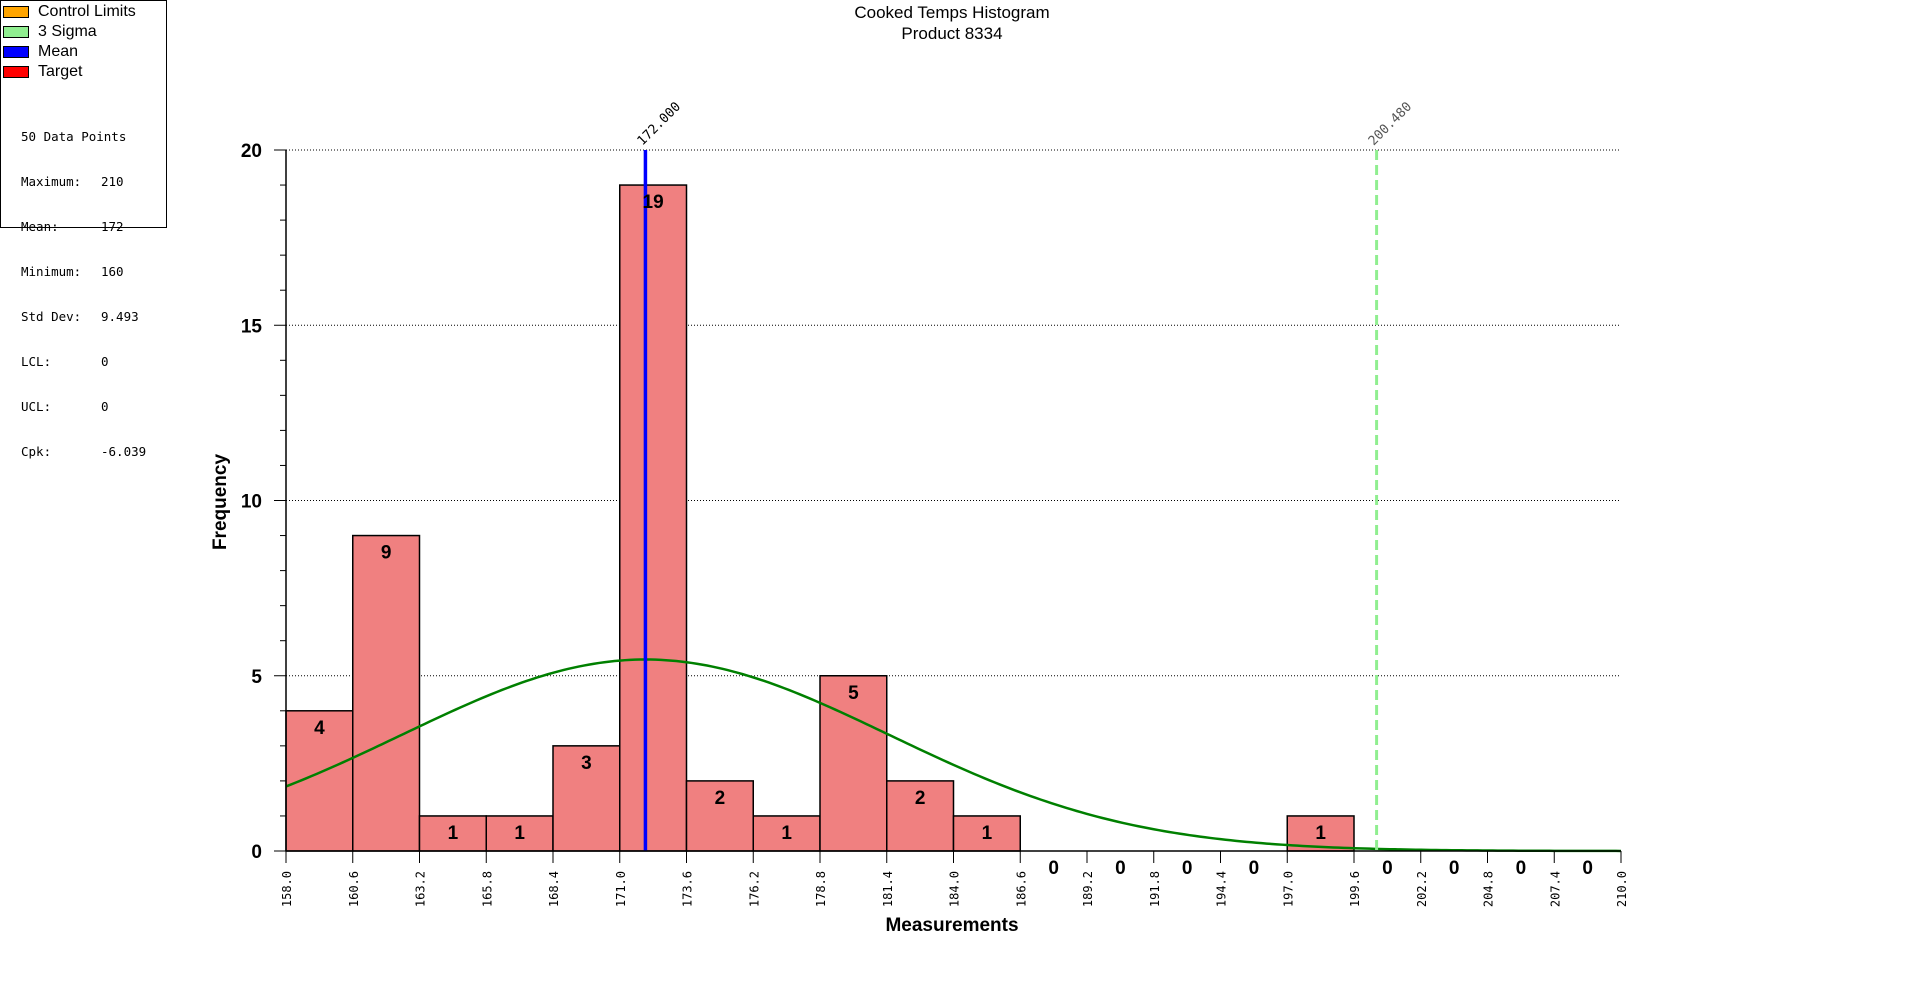 This screenshot has height=1002, width=1908. I want to click on x-tick-label: 173.6, so click(688, 889).